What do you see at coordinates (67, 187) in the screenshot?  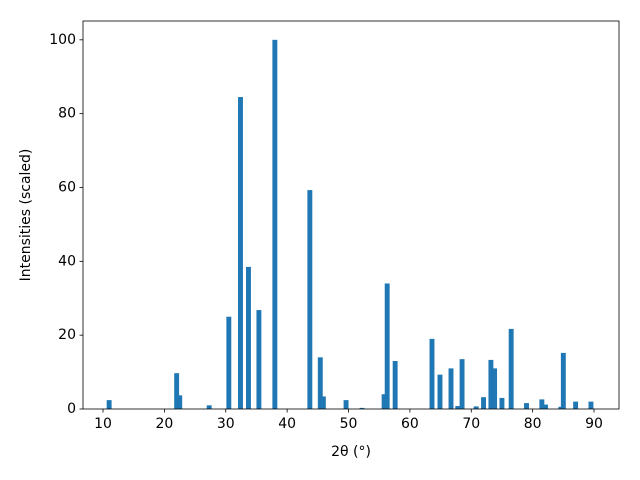 I see `y-tick-label: 60` at bounding box center [67, 187].